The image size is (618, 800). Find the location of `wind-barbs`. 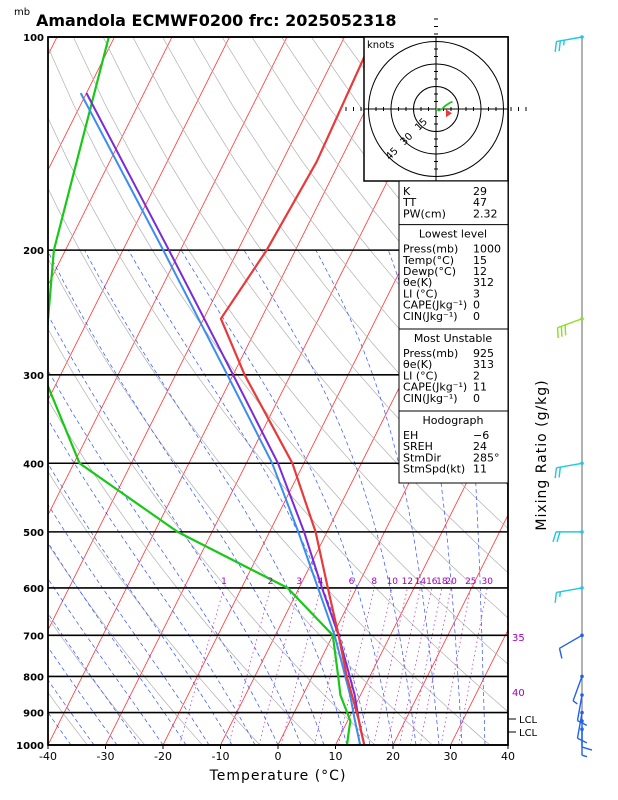

wind-barbs is located at coordinates (572, 396).